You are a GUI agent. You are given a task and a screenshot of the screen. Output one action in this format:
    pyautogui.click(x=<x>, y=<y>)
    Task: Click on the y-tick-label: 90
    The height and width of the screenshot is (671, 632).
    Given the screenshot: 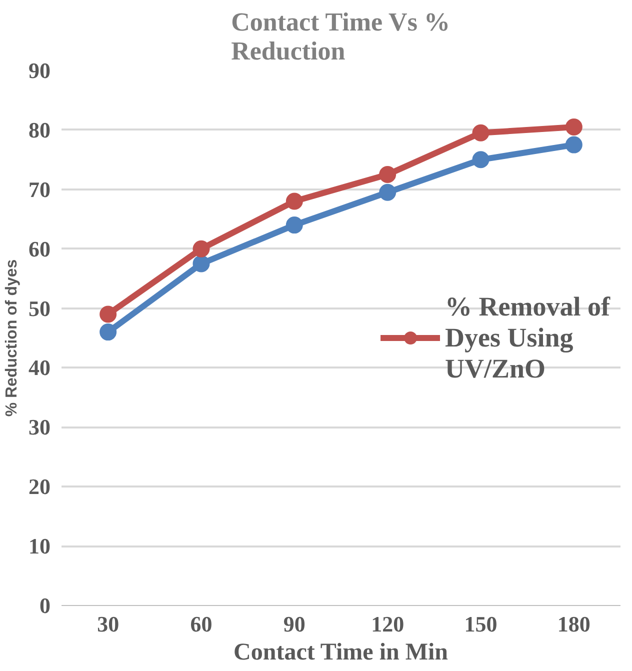 What is the action you would take?
    pyautogui.click(x=39, y=70)
    